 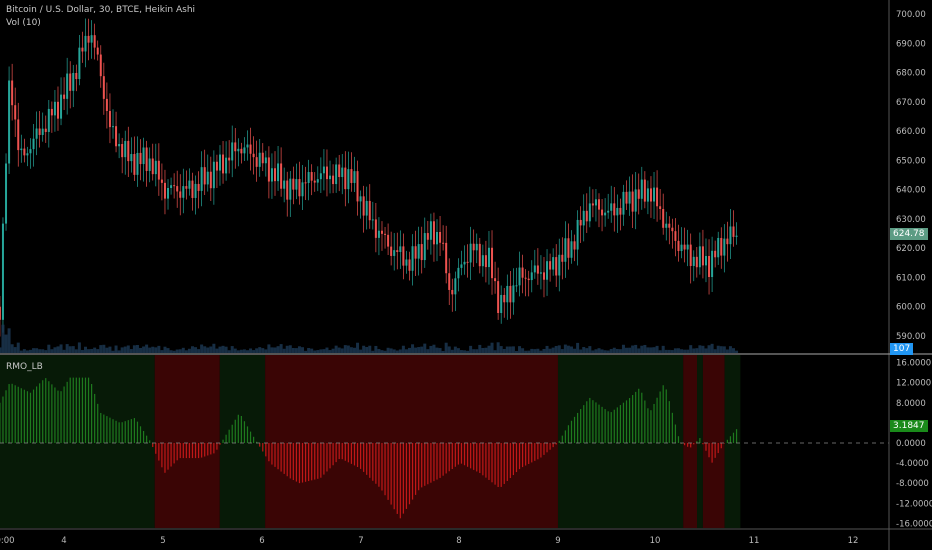 What do you see at coordinates (911, 308) in the screenshot?
I see `price-tick-label: 600.00` at bounding box center [911, 308].